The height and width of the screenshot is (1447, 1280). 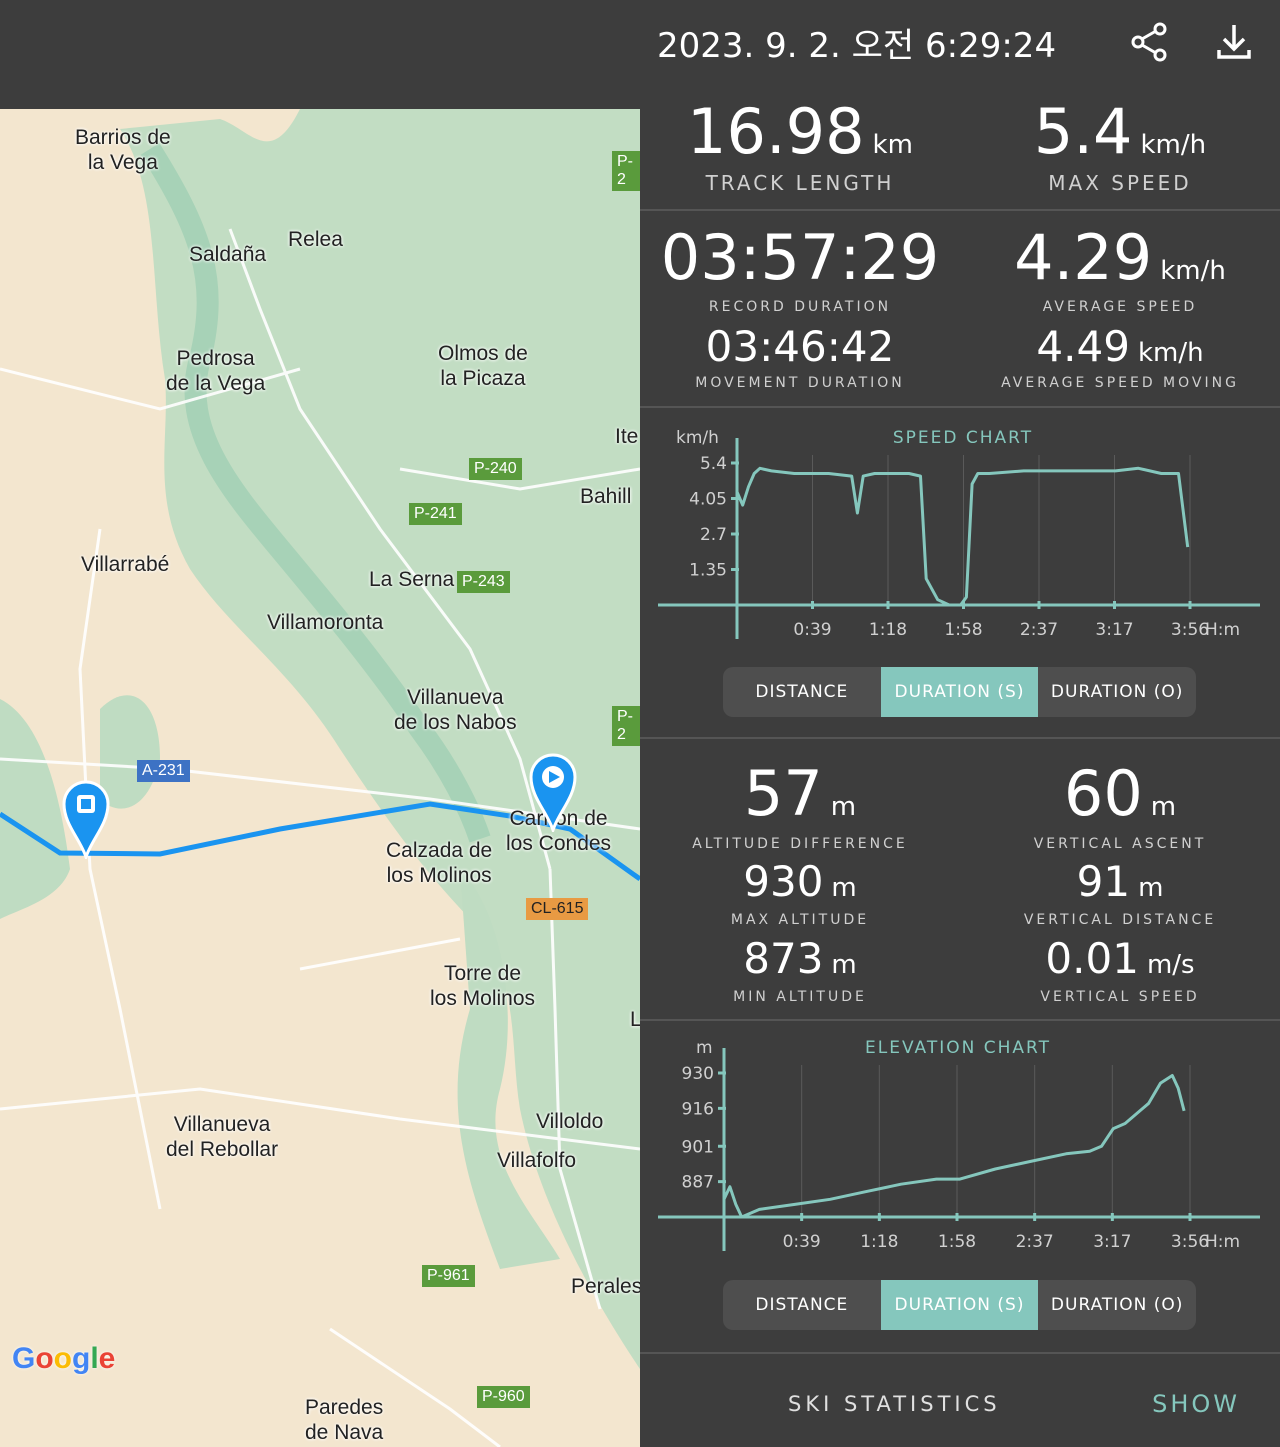 I want to click on start-marker-icon, so click(x=553, y=792).